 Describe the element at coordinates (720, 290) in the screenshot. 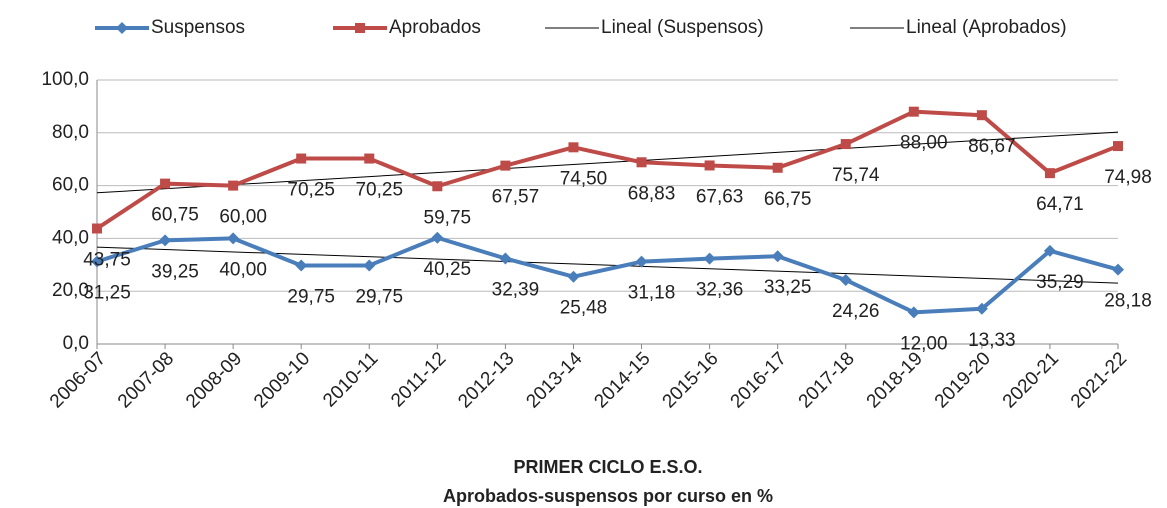

I see `data-label: 32,36` at that location.